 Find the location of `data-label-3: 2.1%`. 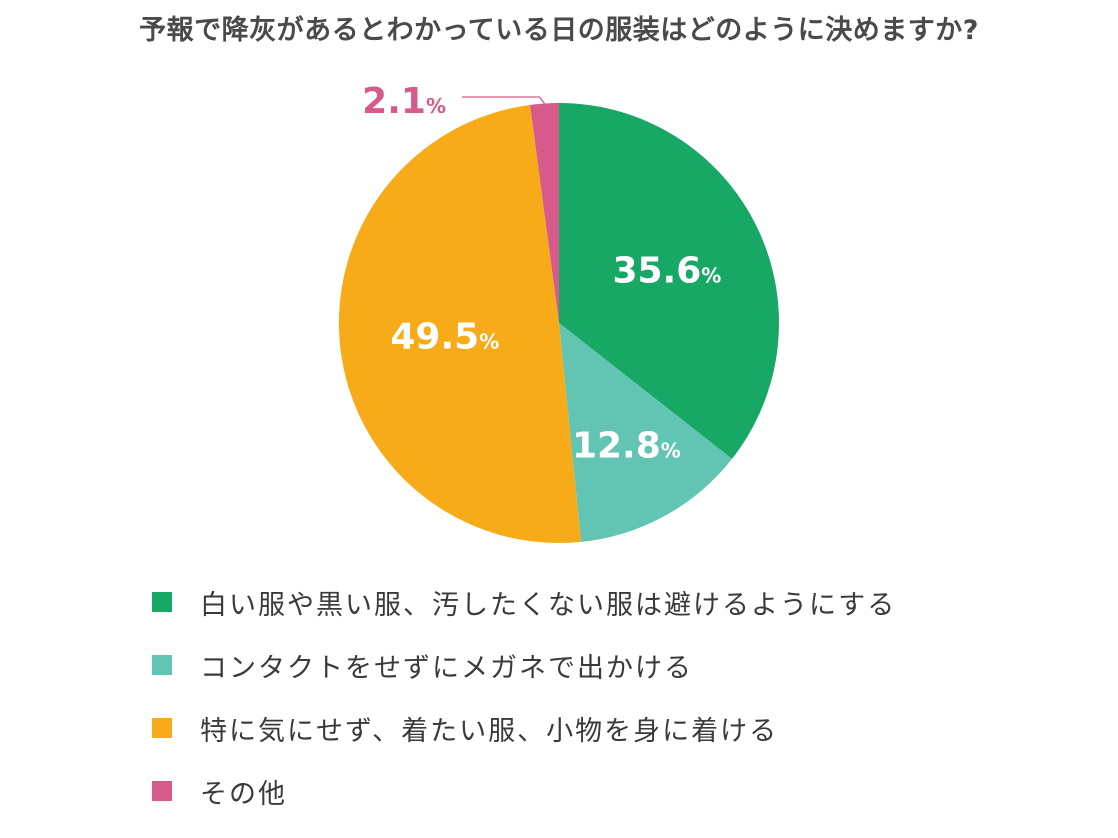

data-label-3: 2.1% is located at coordinates (404, 101).